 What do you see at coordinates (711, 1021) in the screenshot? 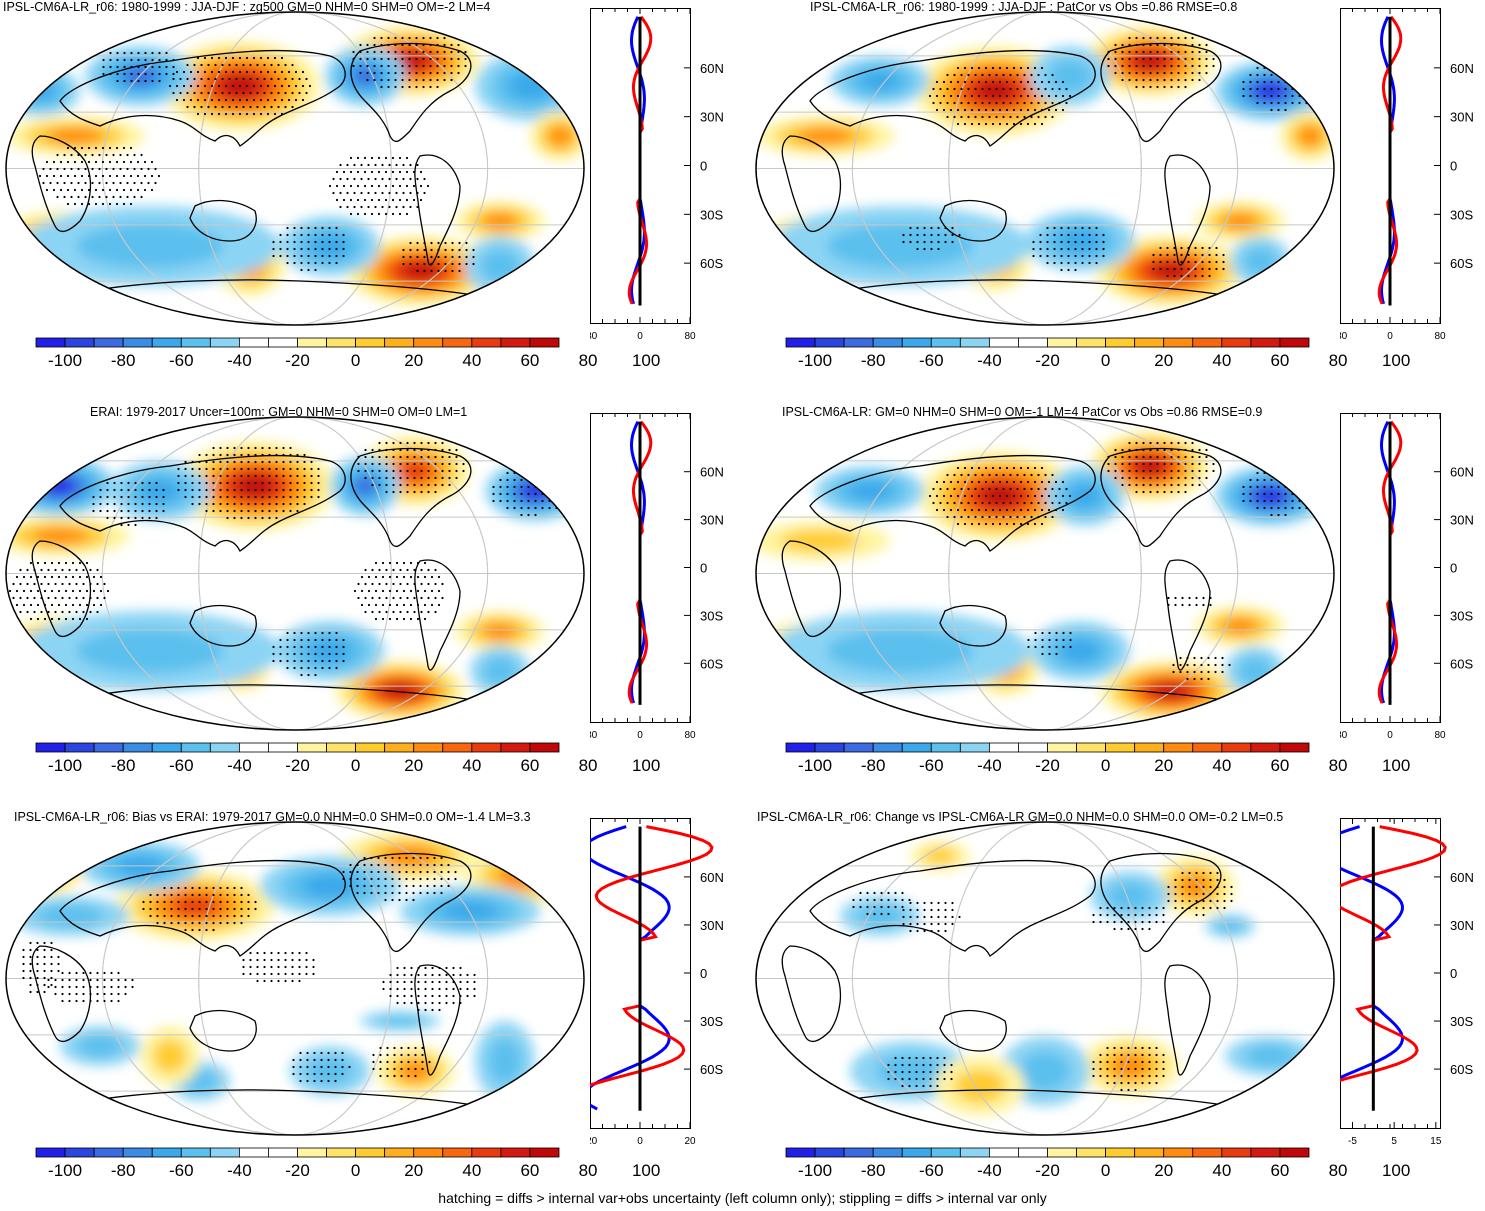
I see `profile-lat-label: 30S` at bounding box center [711, 1021].